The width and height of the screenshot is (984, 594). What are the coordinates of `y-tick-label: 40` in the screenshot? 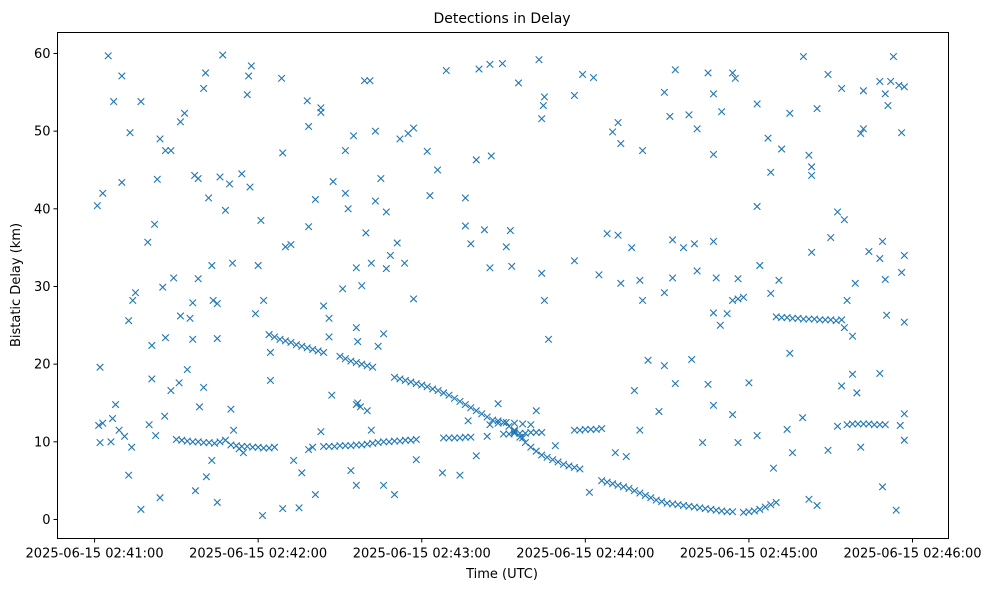 It's located at (42, 209).